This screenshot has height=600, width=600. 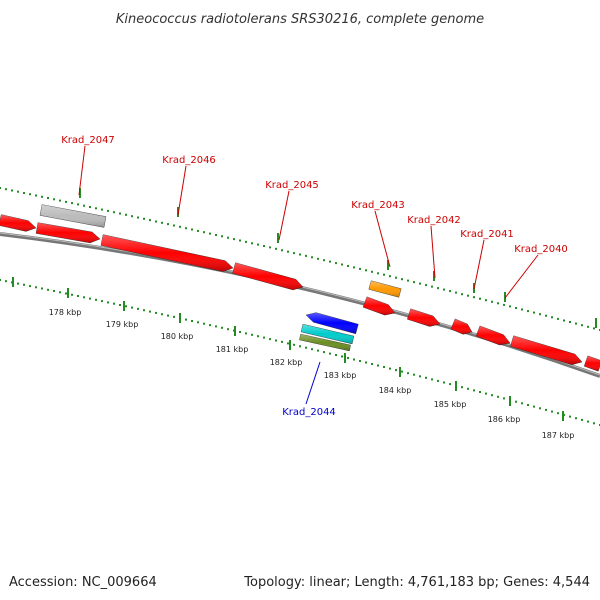 What do you see at coordinates (385, 289) in the screenshot?
I see `rna-feature` at bounding box center [385, 289].